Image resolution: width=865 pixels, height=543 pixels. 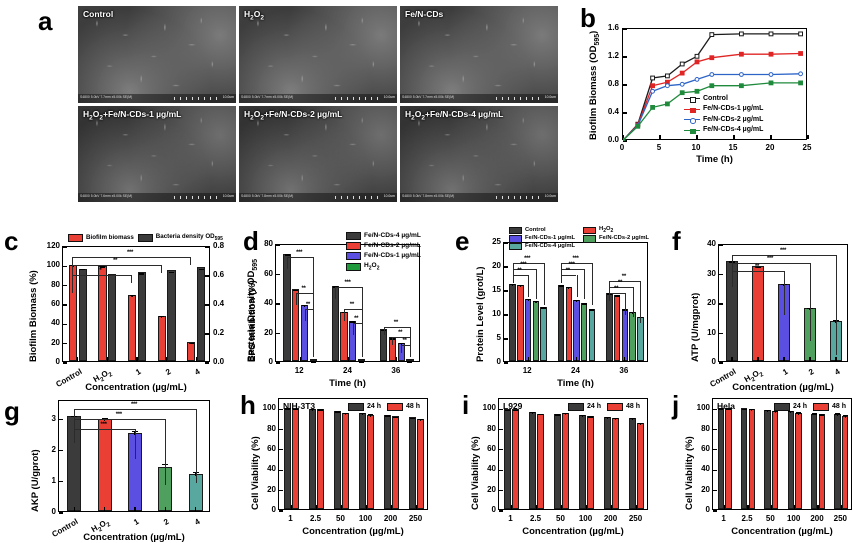 I want to click on panel-c-ytick-2: 40, so click(x=49, y=322).